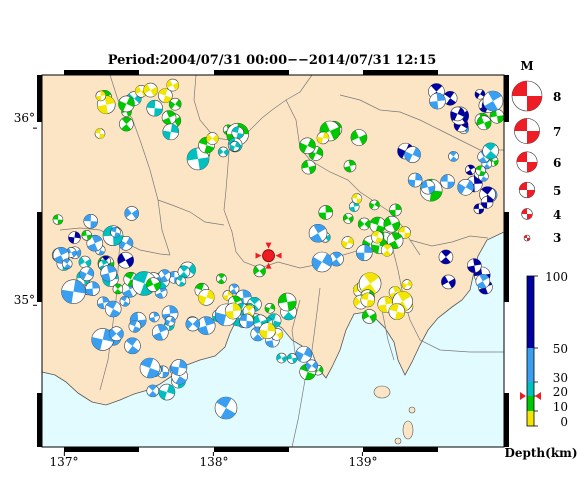 This screenshot has height=500, width=580. Describe the element at coordinates (526, 66) in the screenshot. I see `magnitude-legend-title: M` at that location.